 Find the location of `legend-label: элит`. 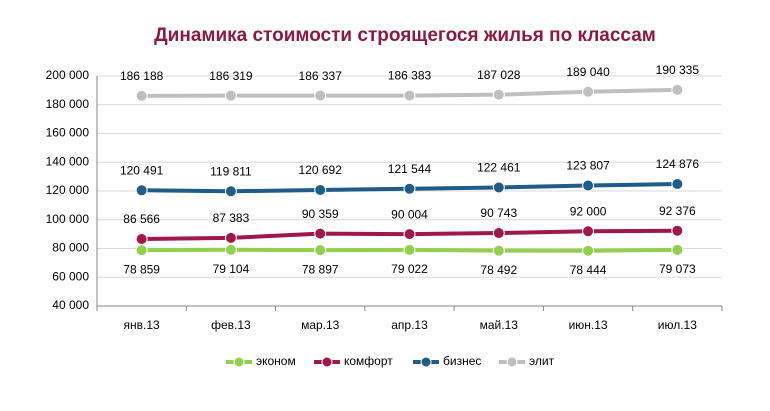

legend-label: элит is located at coordinates (542, 361).